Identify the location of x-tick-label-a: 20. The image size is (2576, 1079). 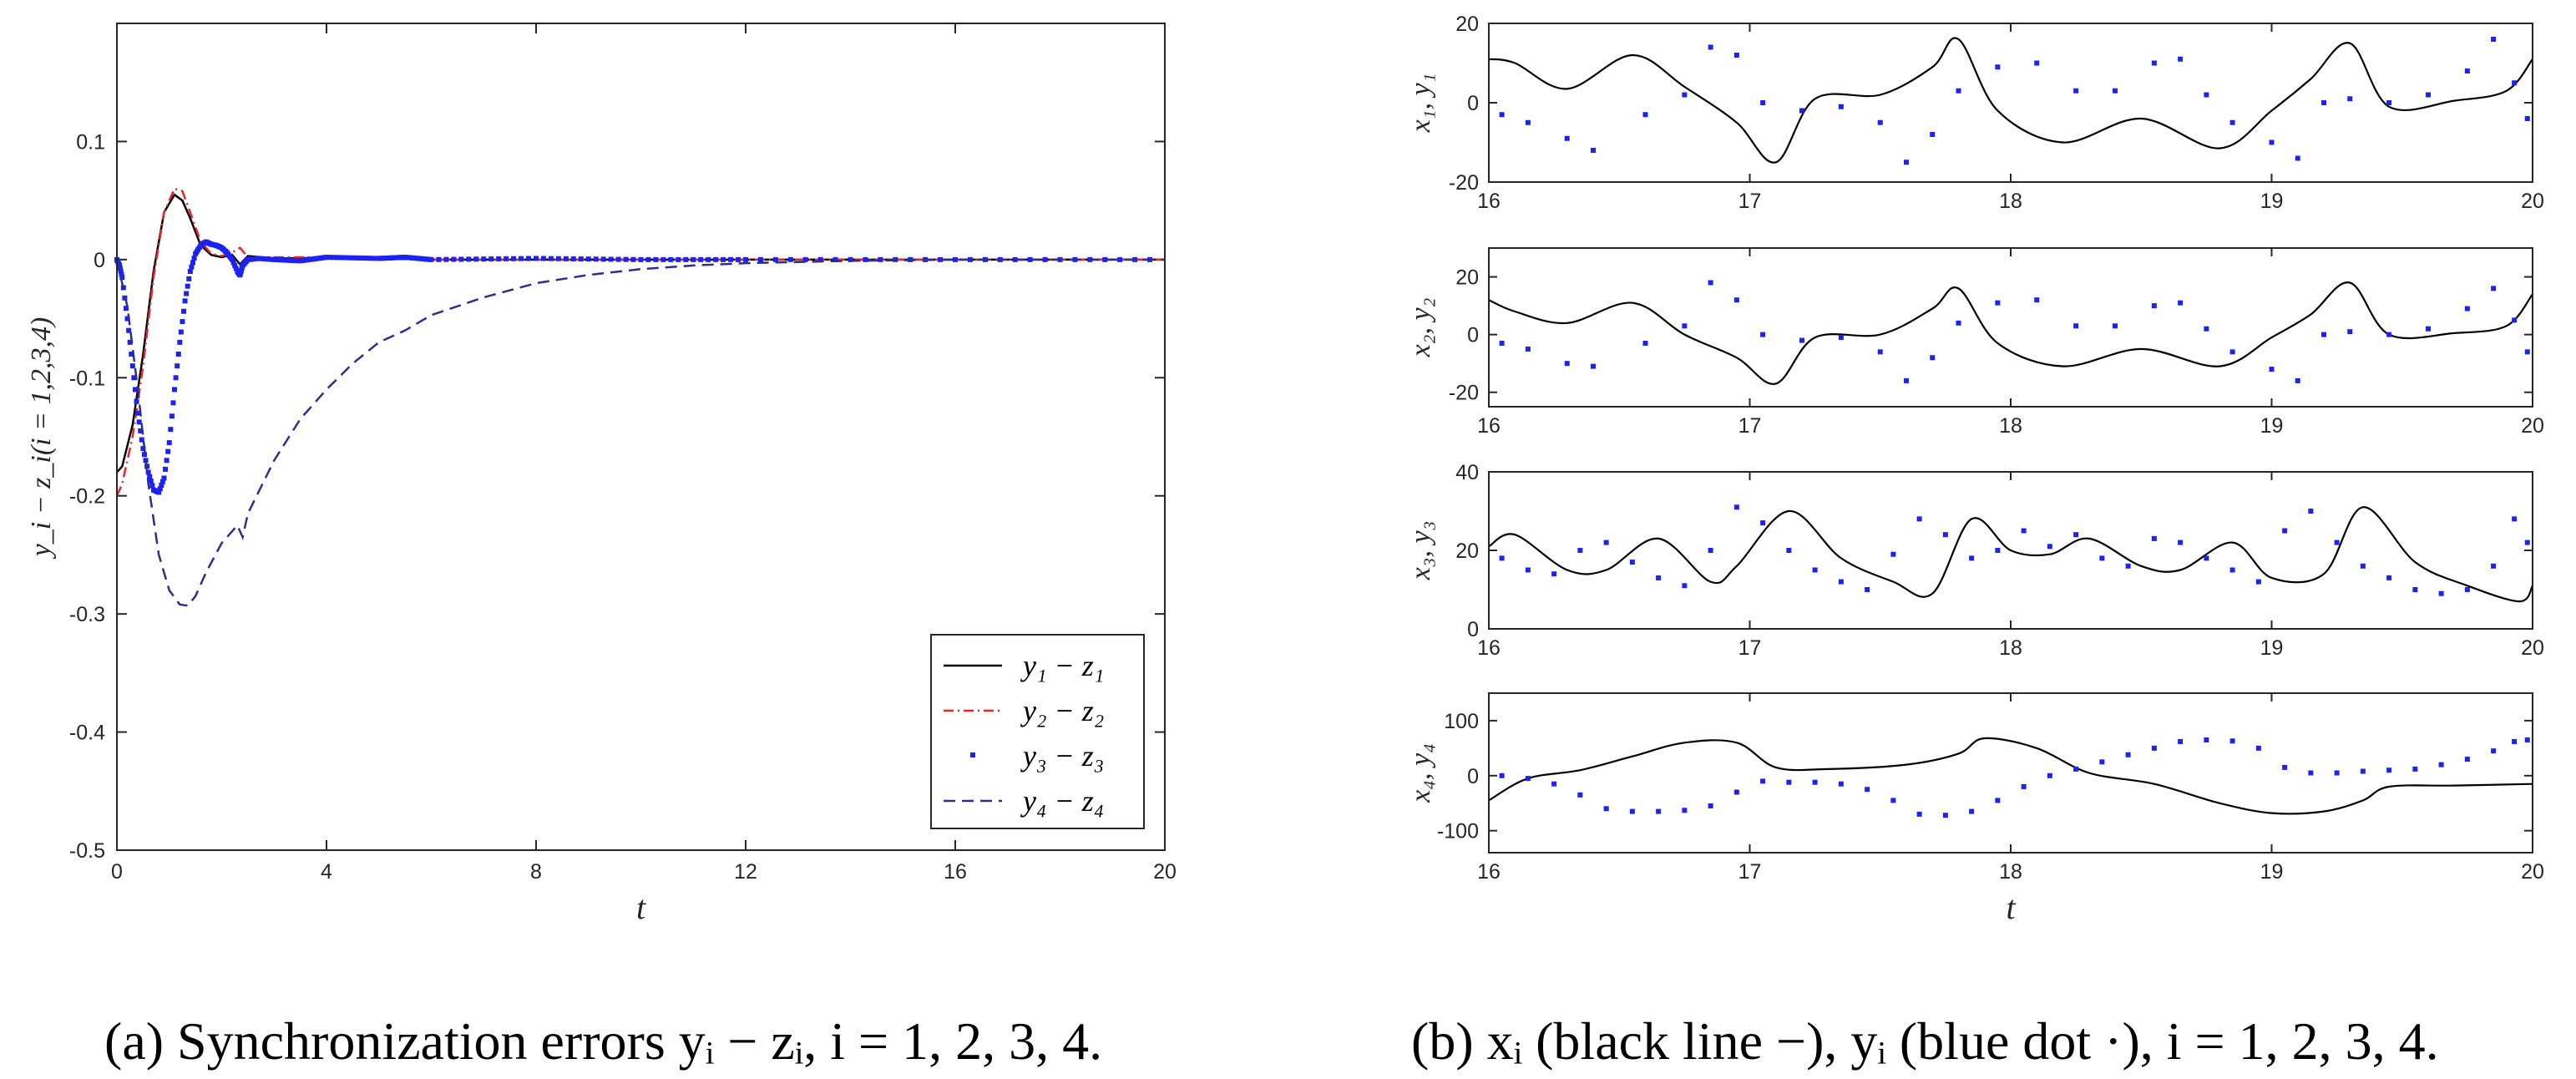
(1165, 872).